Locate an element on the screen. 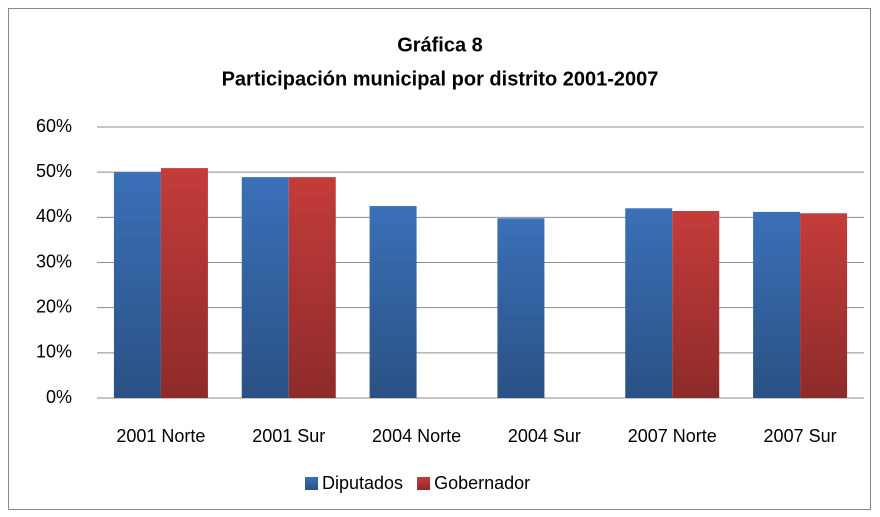 This screenshot has width=880, height=517. x-tick-label: 2004 Sur is located at coordinates (544, 436).